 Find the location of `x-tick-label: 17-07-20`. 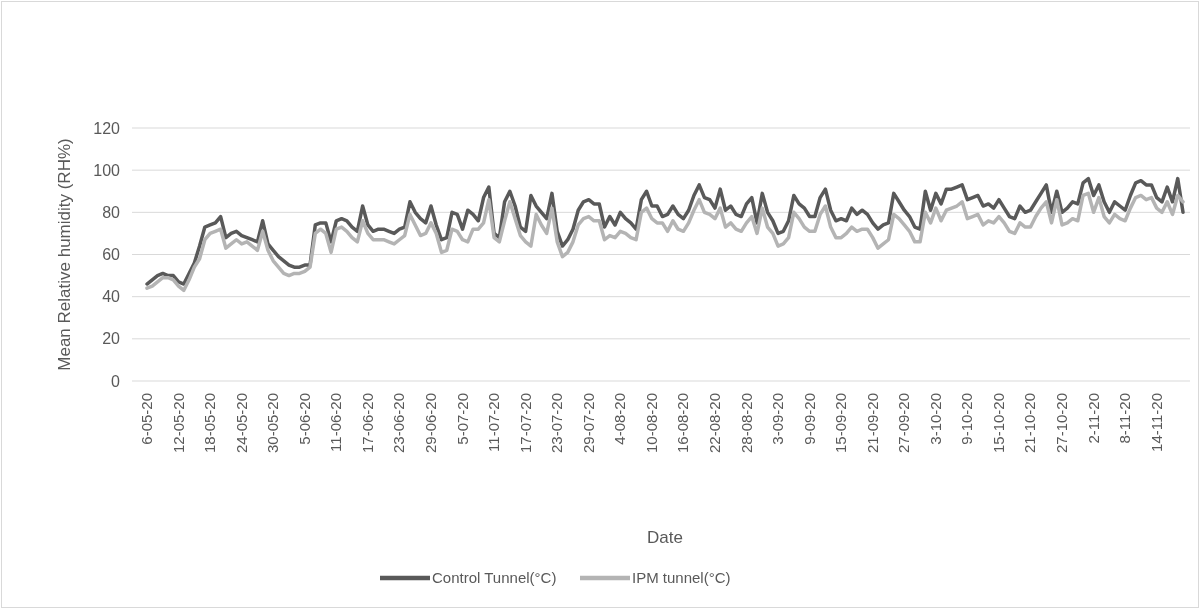

x-tick-label: 17-07-20 is located at coordinates (525, 423).